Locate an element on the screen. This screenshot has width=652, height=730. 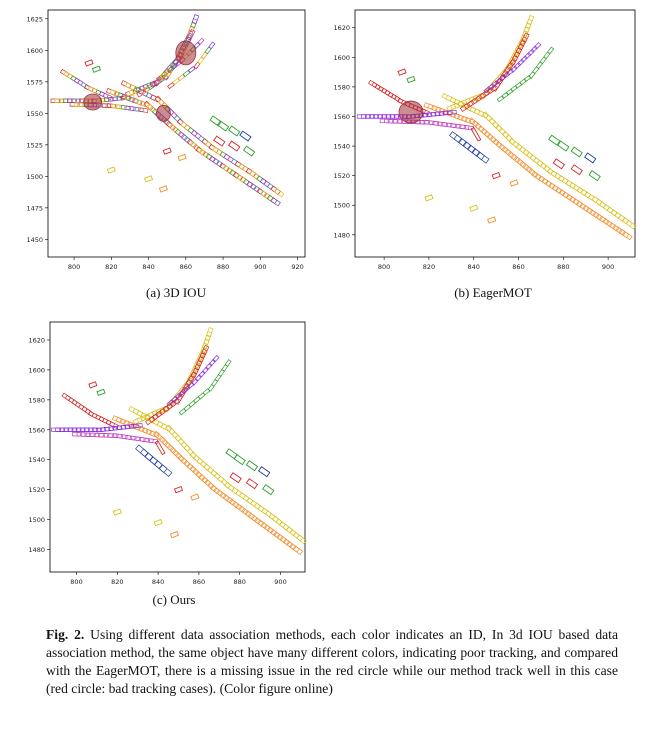
y-tick-label: 1520 is located at coordinates (341, 176).